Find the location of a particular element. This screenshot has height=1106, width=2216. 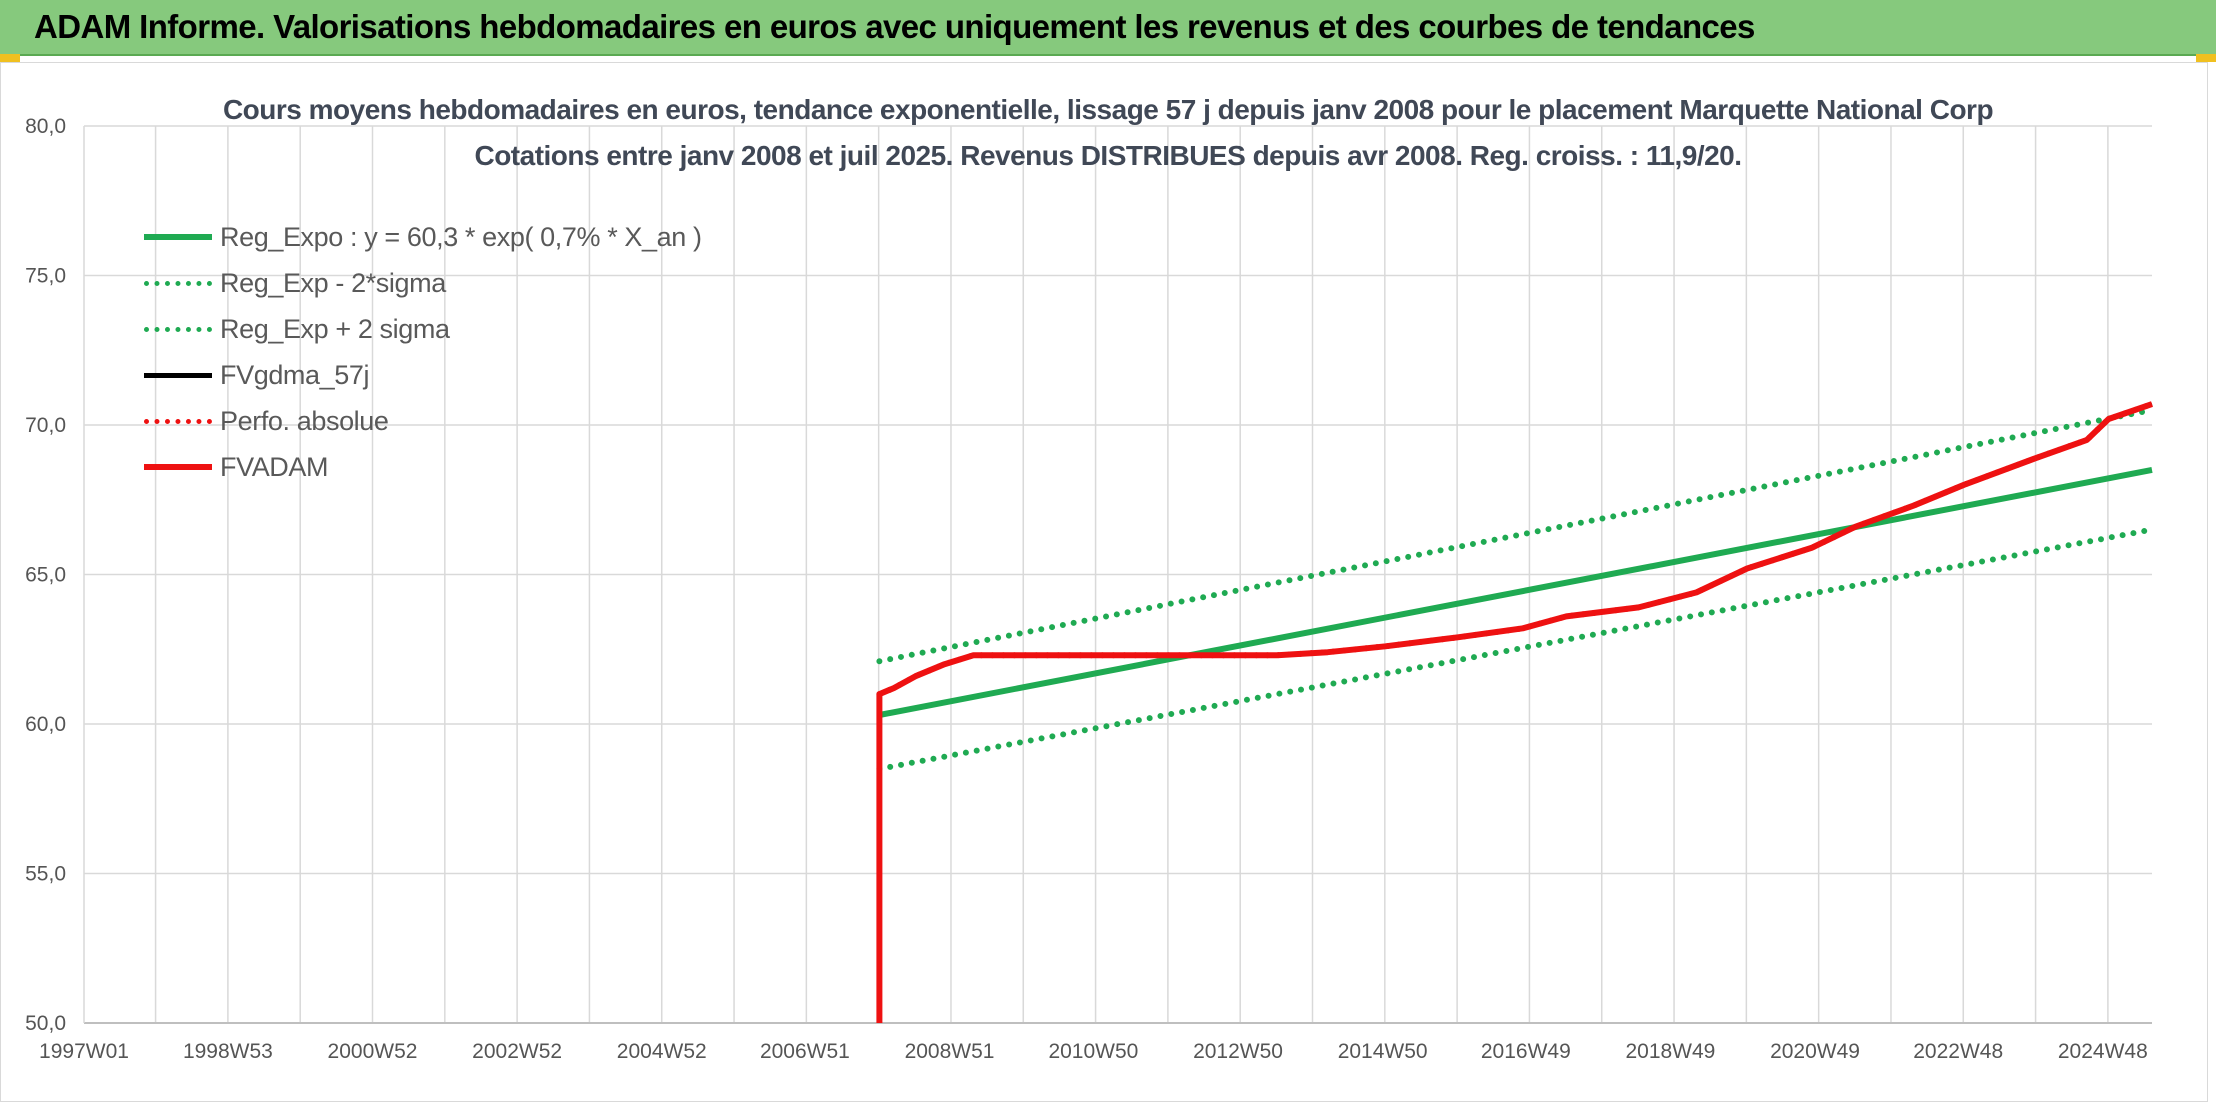

legend-item: Perfo. absolue is located at coordinates (423, 421).